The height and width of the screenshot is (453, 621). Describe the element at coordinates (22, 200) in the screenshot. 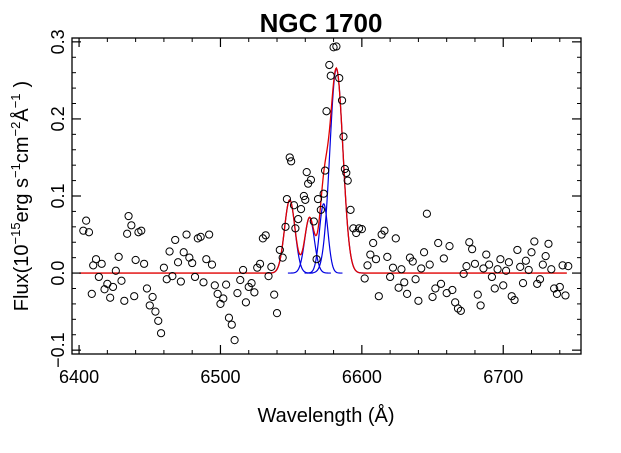

I see `y-label-mid1: erg s` at that location.